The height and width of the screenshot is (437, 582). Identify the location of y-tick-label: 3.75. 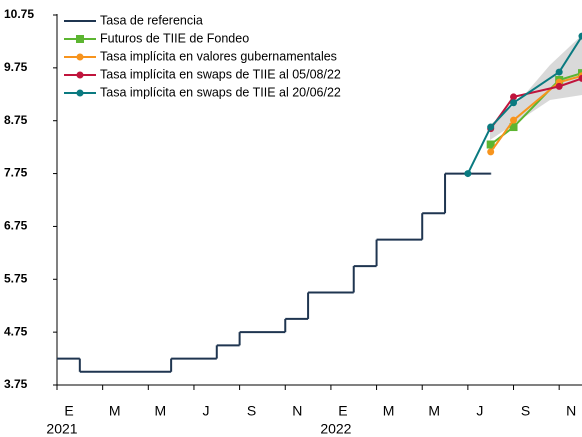
(16, 384).